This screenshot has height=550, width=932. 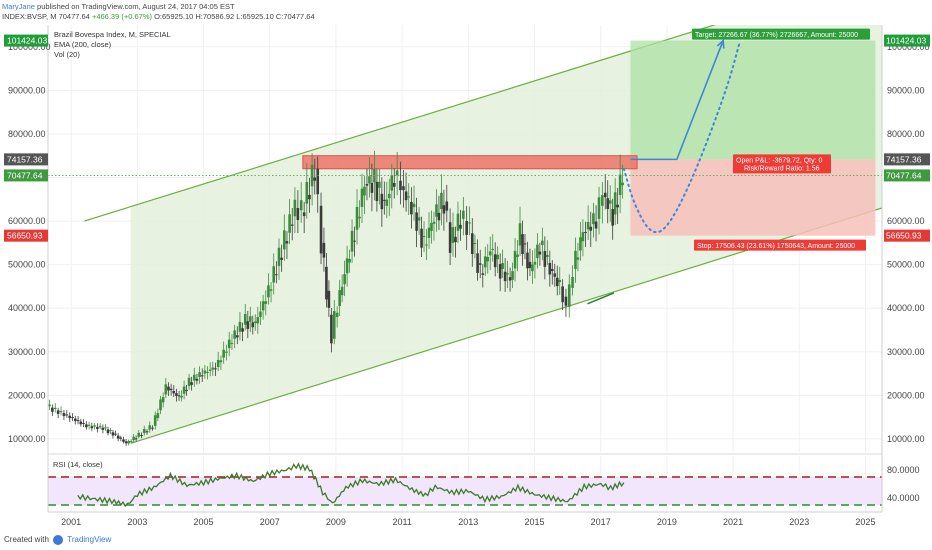 What do you see at coordinates (906, 352) in the screenshot?
I see `y-tick-label-right: 30000.00` at bounding box center [906, 352].